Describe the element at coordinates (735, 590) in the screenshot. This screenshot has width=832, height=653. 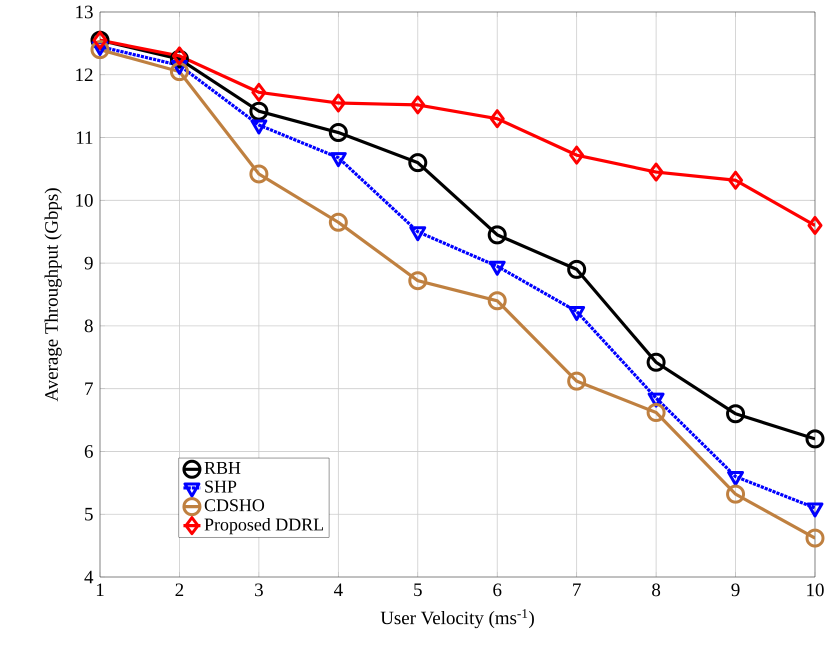
I see `x-tick-label: 9` at that location.